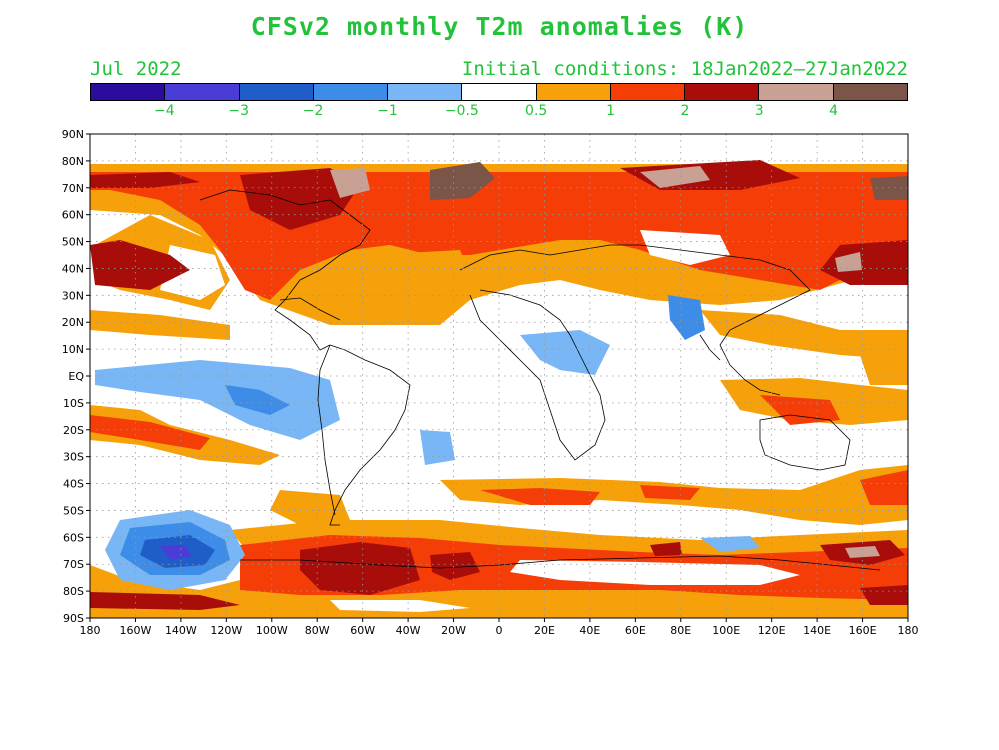  What do you see at coordinates (226, 630) in the screenshot?
I see `lon-label: 120W` at bounding box center [226, 630].